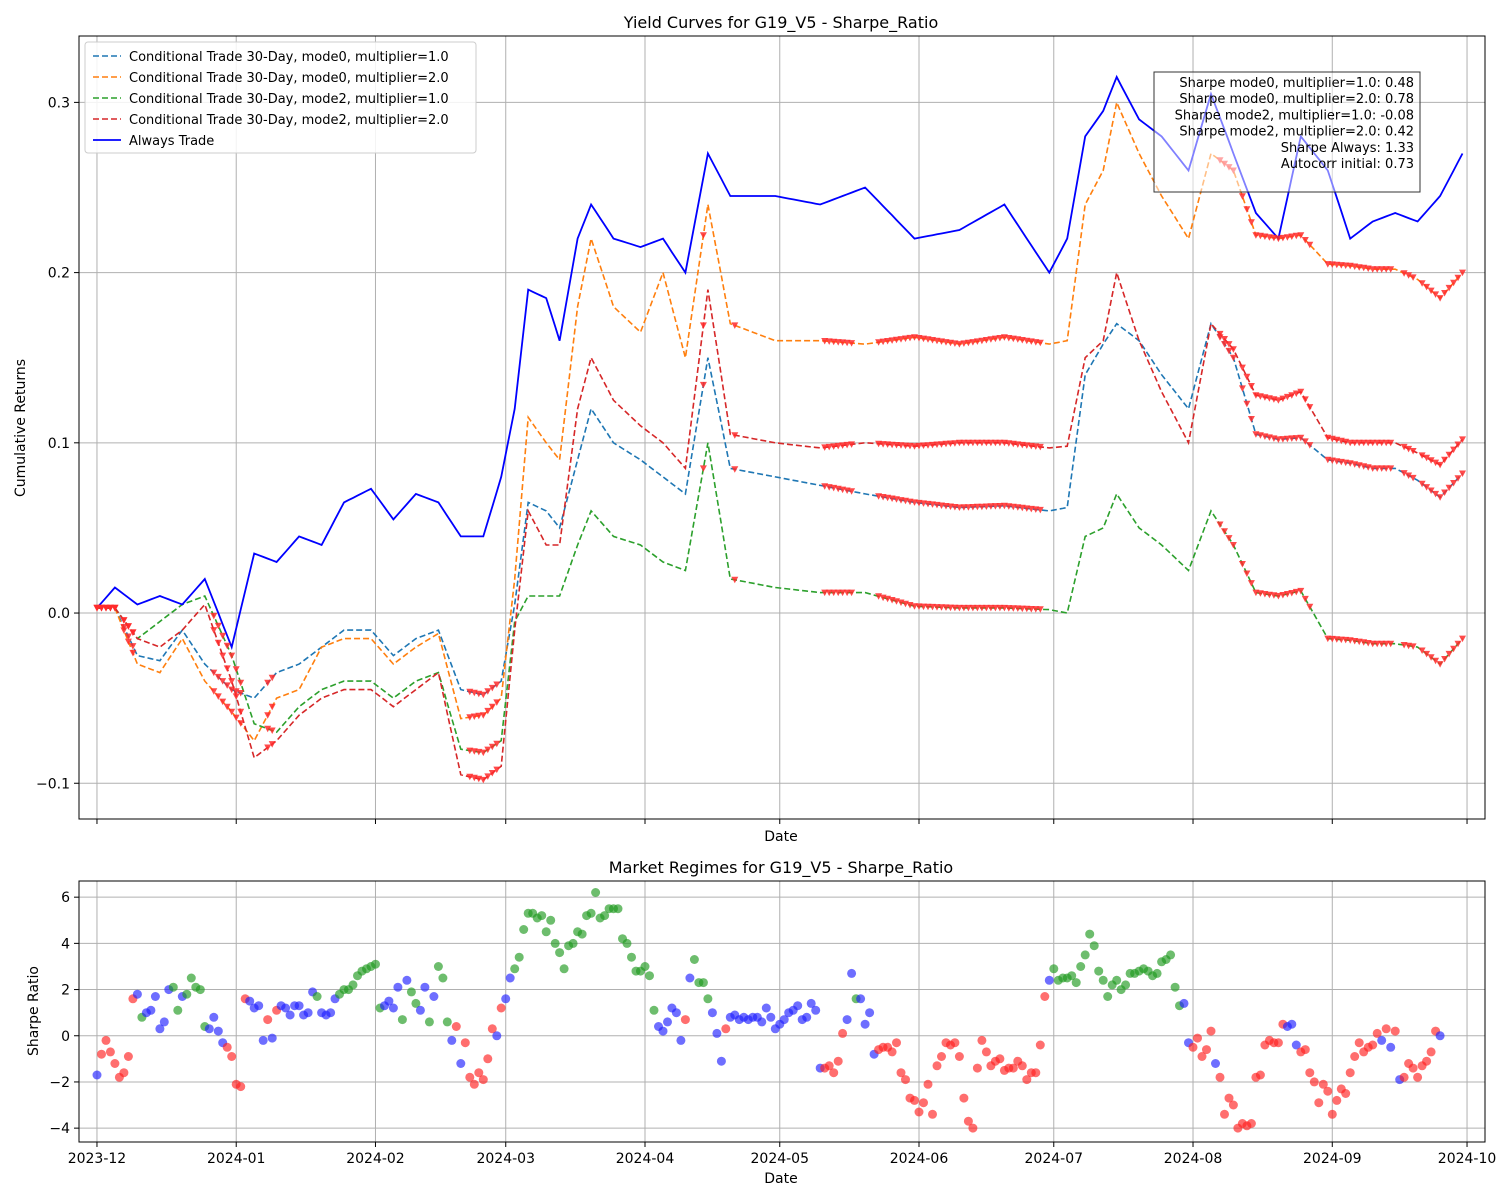 The image size is (1500, 1200). What do you see at coordinates (65, 1037) in the screenshot?
I see `regime-y-tick-label: 0` at bounding box center [65, 1037].